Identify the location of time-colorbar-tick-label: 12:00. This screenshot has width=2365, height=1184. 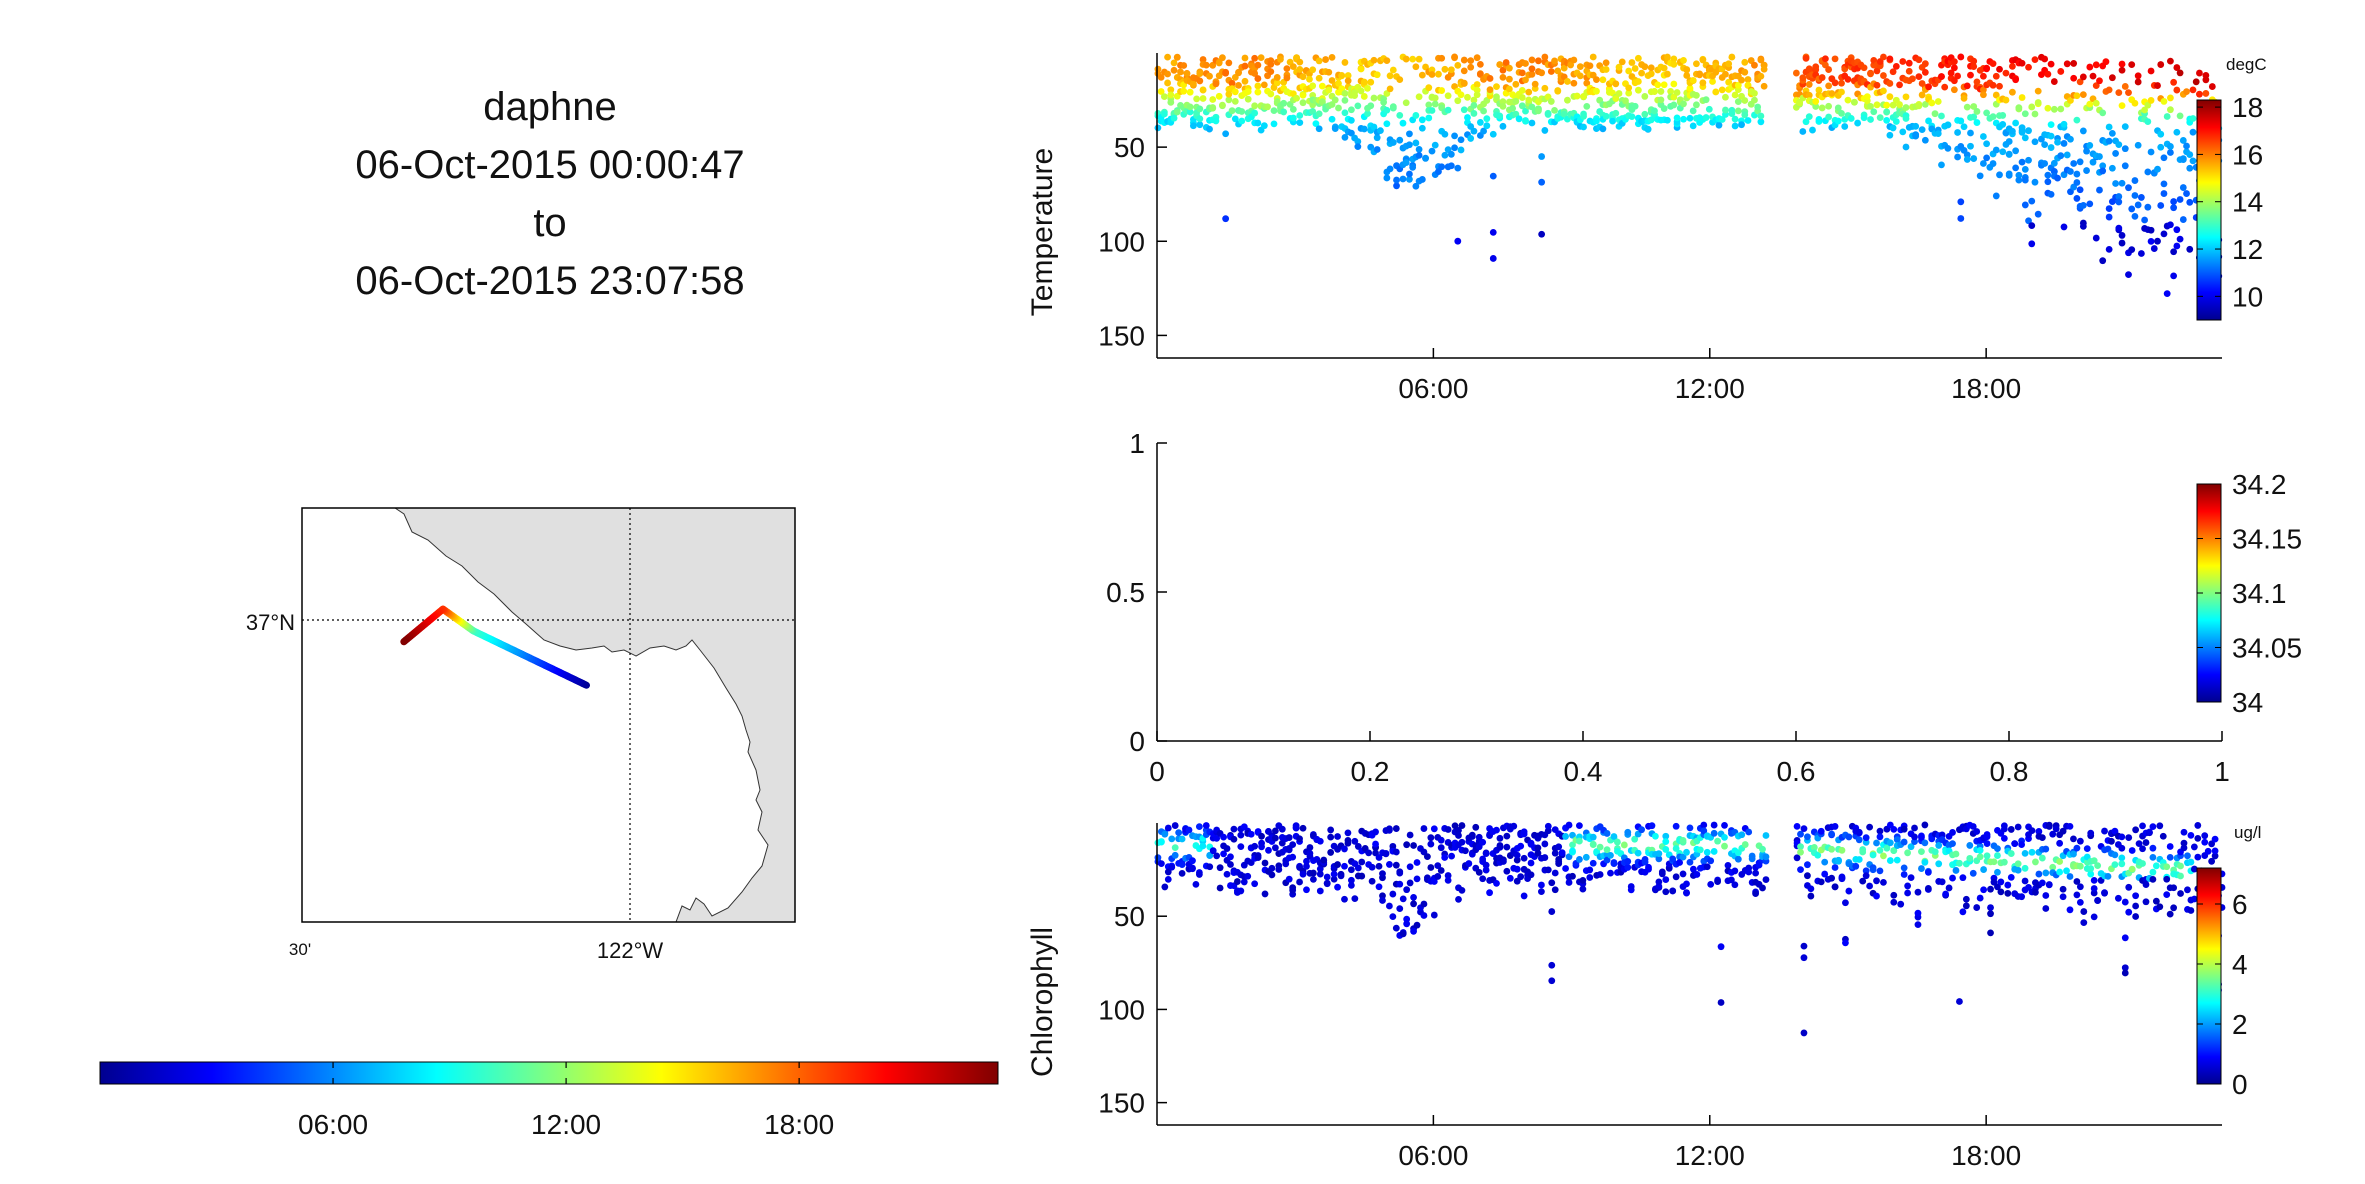
(566, 1124).